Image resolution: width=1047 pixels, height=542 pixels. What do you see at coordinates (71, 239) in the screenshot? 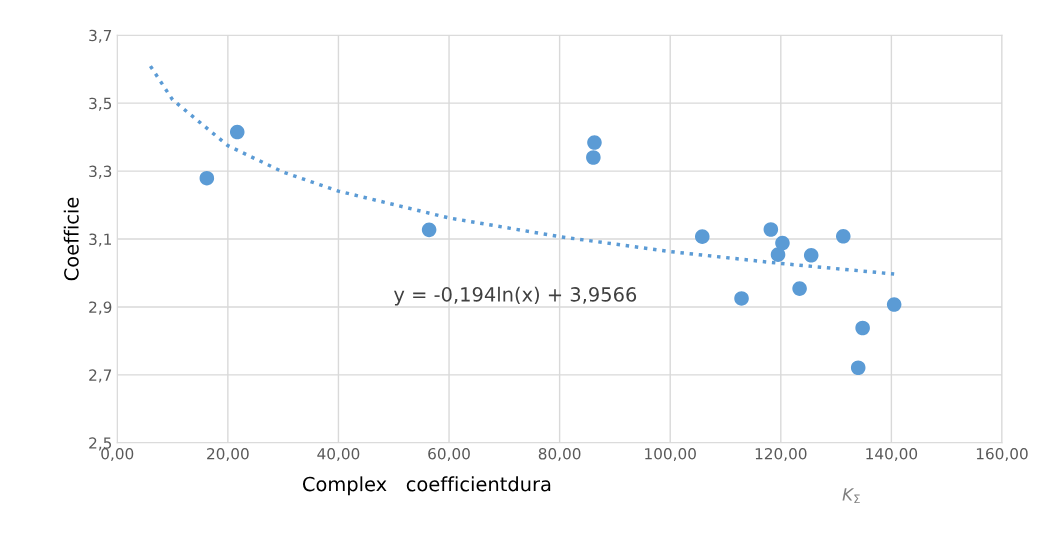
I see `y-axis-title: Coefficie` at bounding box center [71, 239].